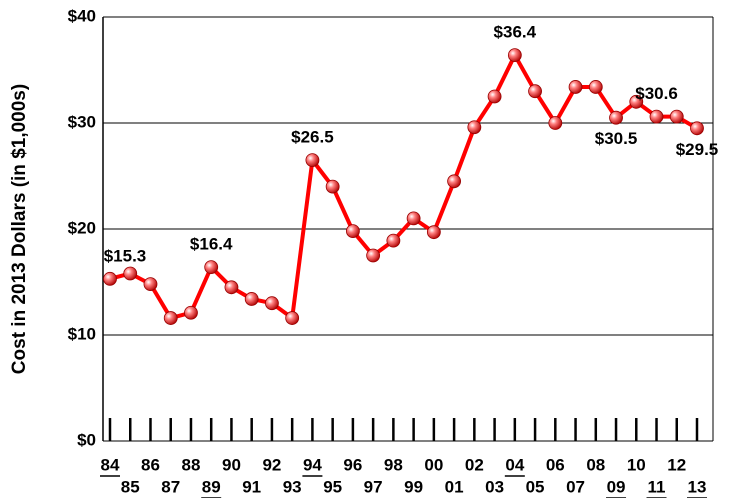 The height and width of the screenshot is (498, 731). Describe the element at coordinates (271, 464) in the screenshot. I see `x-tick-label: 92` at that location.